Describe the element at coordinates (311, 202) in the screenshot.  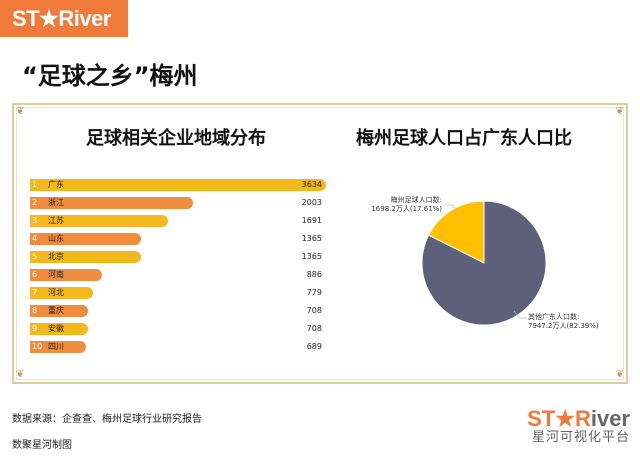
I see `bar-value-label: 2003` at that location.